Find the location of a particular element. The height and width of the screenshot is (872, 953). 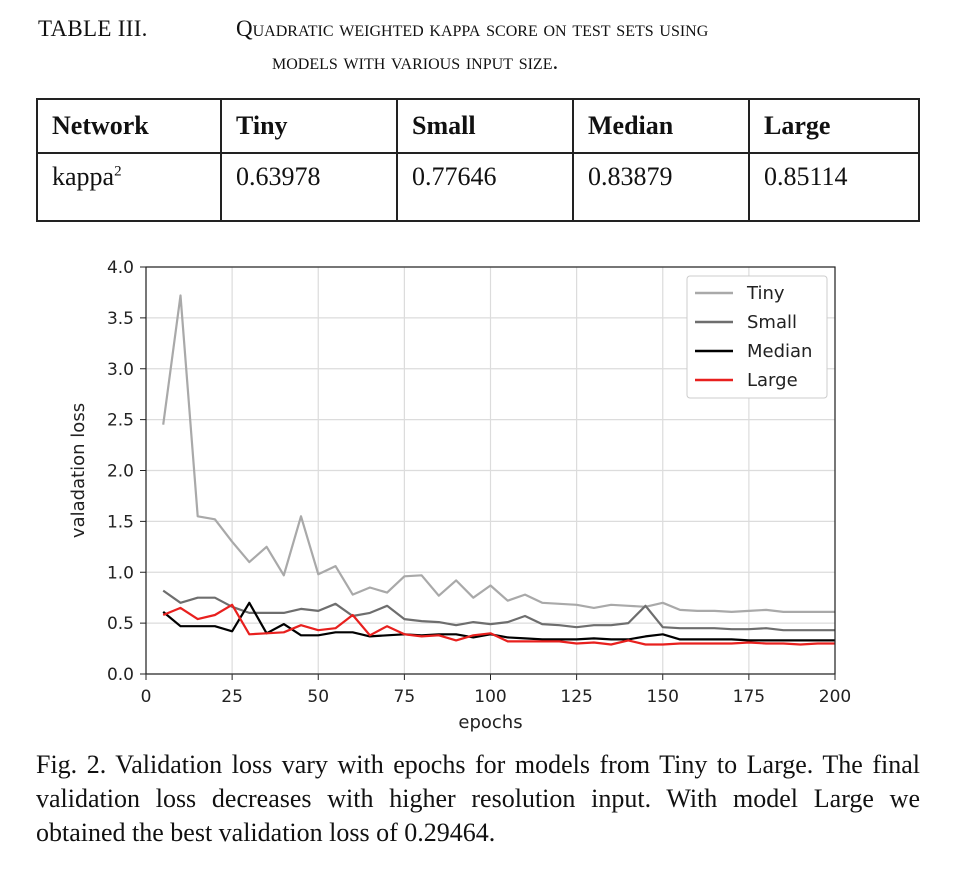

x-axis-label: epochs is located at coordinates (490, 722).